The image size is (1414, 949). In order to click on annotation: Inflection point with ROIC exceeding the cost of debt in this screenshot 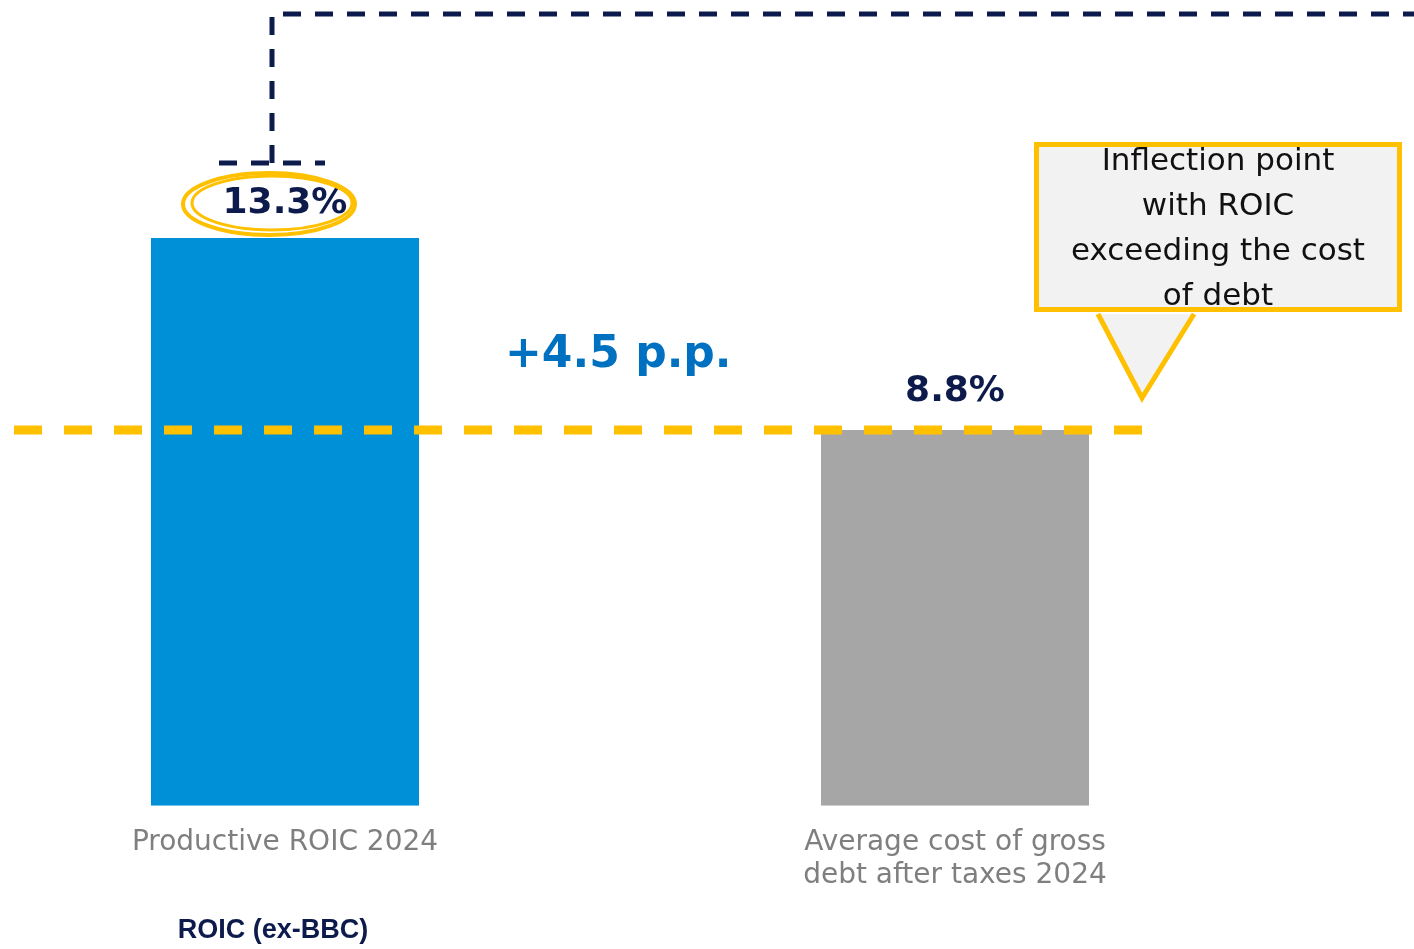, I will do `click(1218, 226)`.